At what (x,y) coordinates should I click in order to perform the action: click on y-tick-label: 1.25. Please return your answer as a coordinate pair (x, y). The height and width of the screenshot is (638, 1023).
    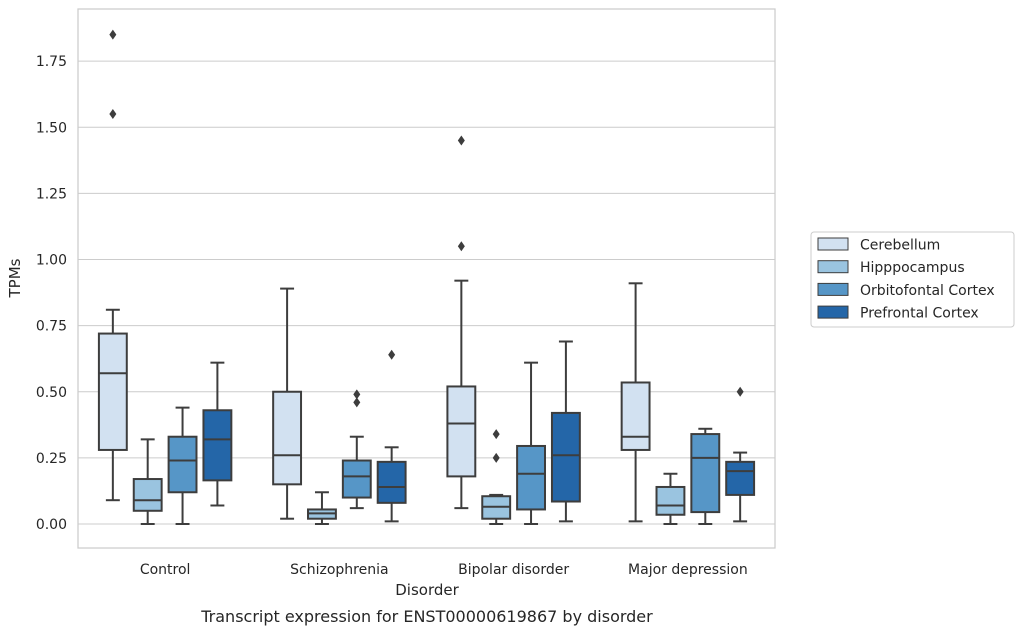
    Looking at the image, I should click on (51, 194).